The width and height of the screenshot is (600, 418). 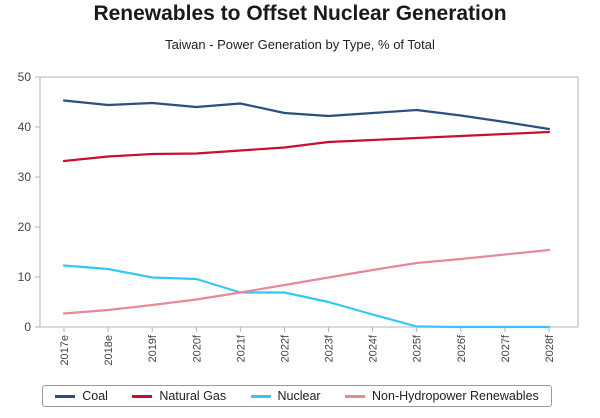 What do you see at coordinates (193, 396) in the screenshot?
I see `legend-label-natural-gas: Natural Gas` at bounding box center [193, 396].